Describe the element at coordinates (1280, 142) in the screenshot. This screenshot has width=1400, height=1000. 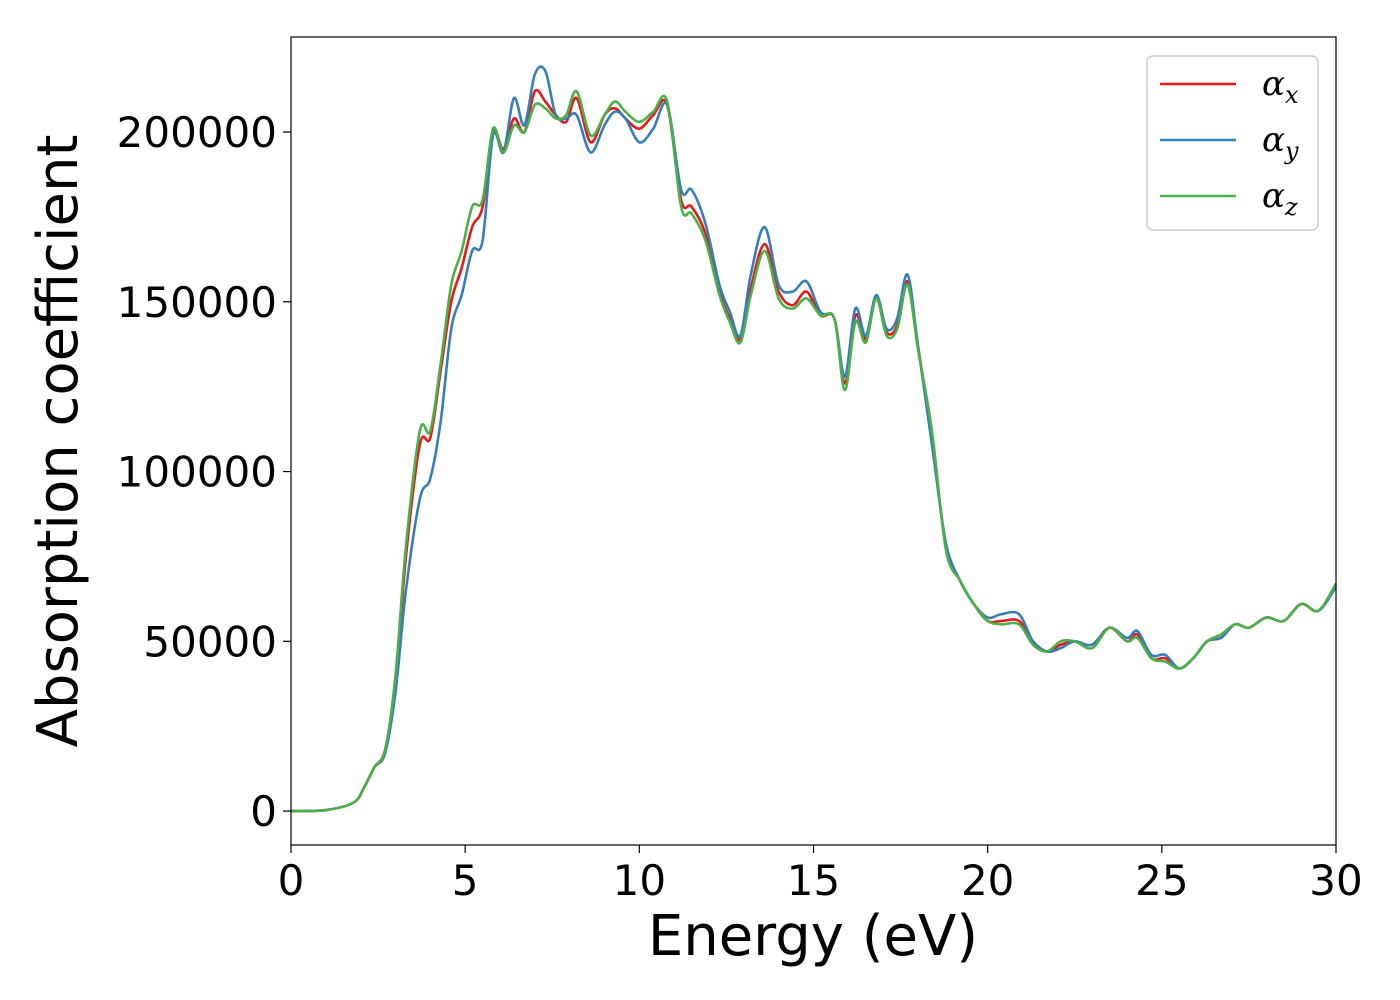
I see `legend-label-y: αy` at that location.